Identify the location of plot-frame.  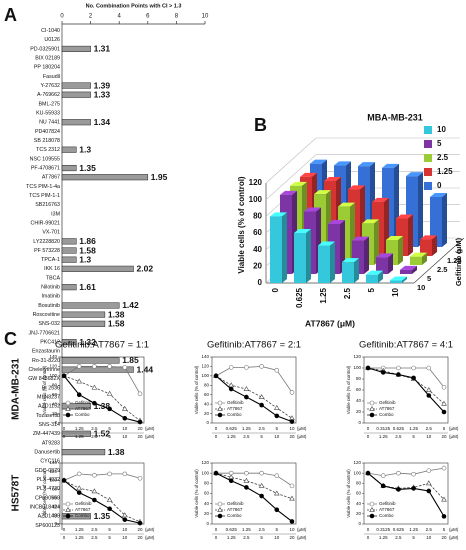
(102, 493).